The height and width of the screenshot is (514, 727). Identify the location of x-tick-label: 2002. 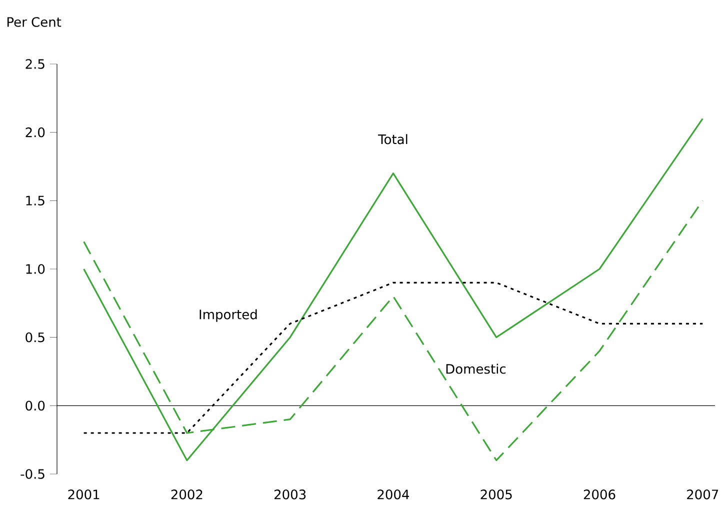
(186, 495).